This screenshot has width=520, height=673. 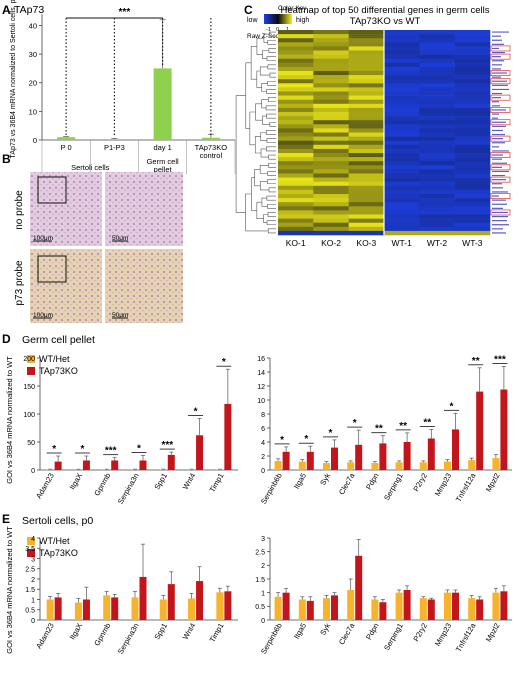 What do you see at coordinates (292, 8) in the screenshot?
I see `color-key-label: Color Key` at bounding box center [292, 8].